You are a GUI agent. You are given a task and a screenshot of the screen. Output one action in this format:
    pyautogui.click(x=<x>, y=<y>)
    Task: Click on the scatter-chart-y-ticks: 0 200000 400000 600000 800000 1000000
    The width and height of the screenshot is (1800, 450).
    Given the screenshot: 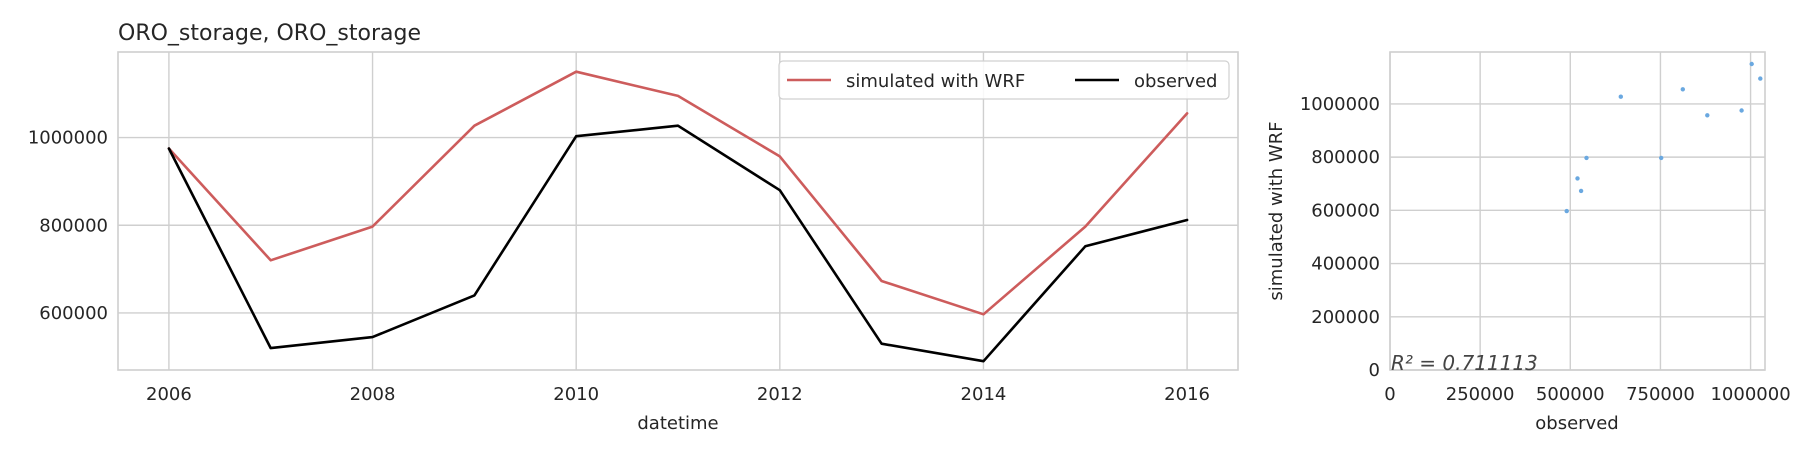 What is the action you would take?
    pyautogui.click(x=1340, y=237)
    